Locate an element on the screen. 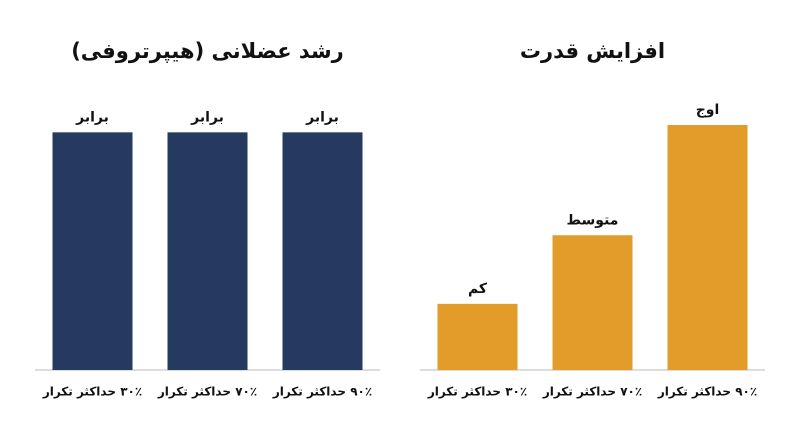  value-label: متوسط is located at coordinates (593, 220).